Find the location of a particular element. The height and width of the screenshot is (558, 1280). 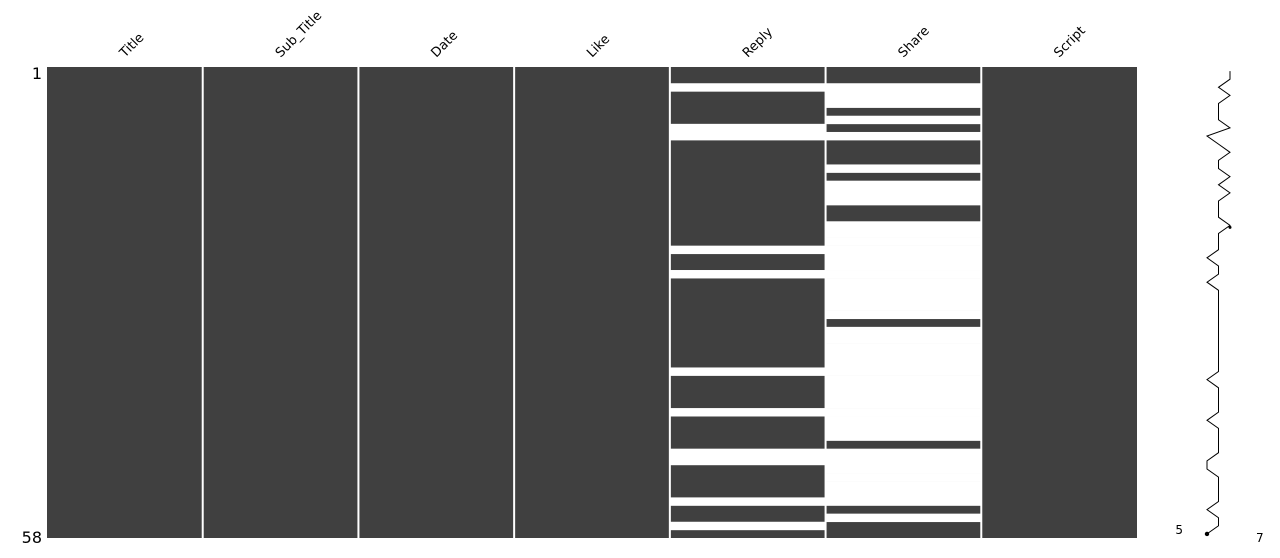

column-label-date: Date is located at coordinates (445, 44).